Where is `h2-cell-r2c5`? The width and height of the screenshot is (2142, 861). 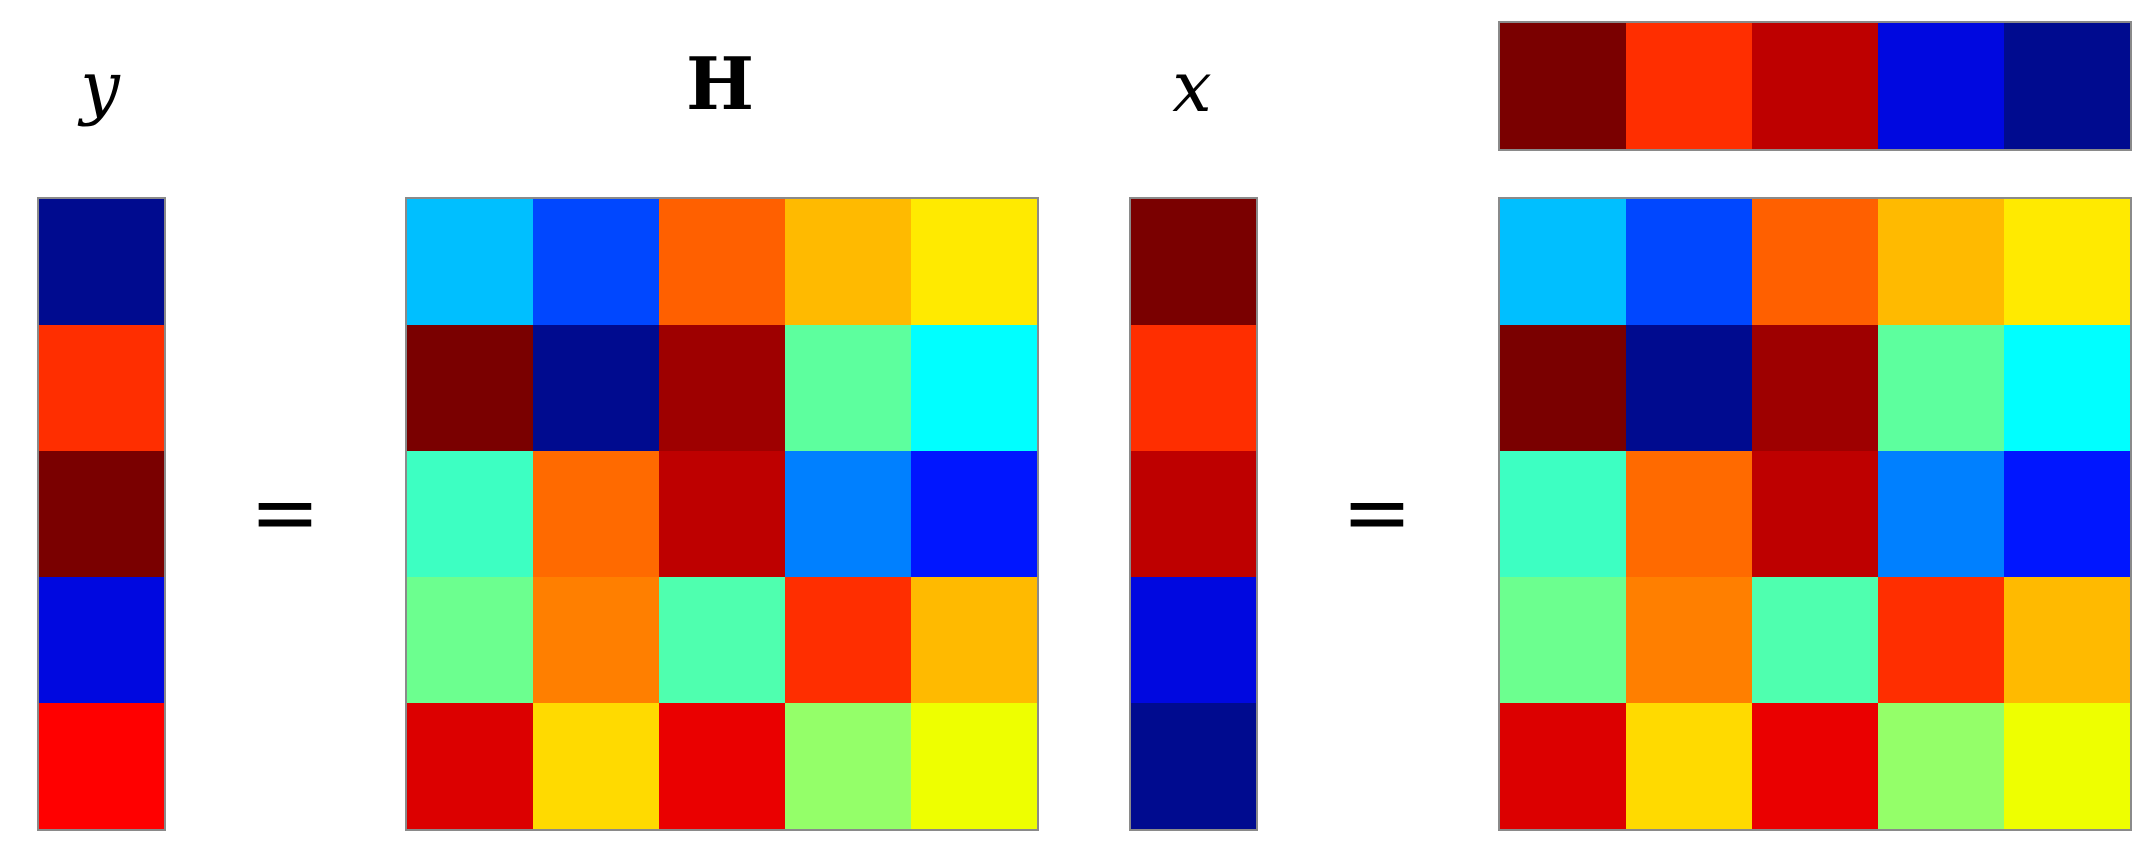
h2-cell-r2c5 is located at coordinates (2067, 388).